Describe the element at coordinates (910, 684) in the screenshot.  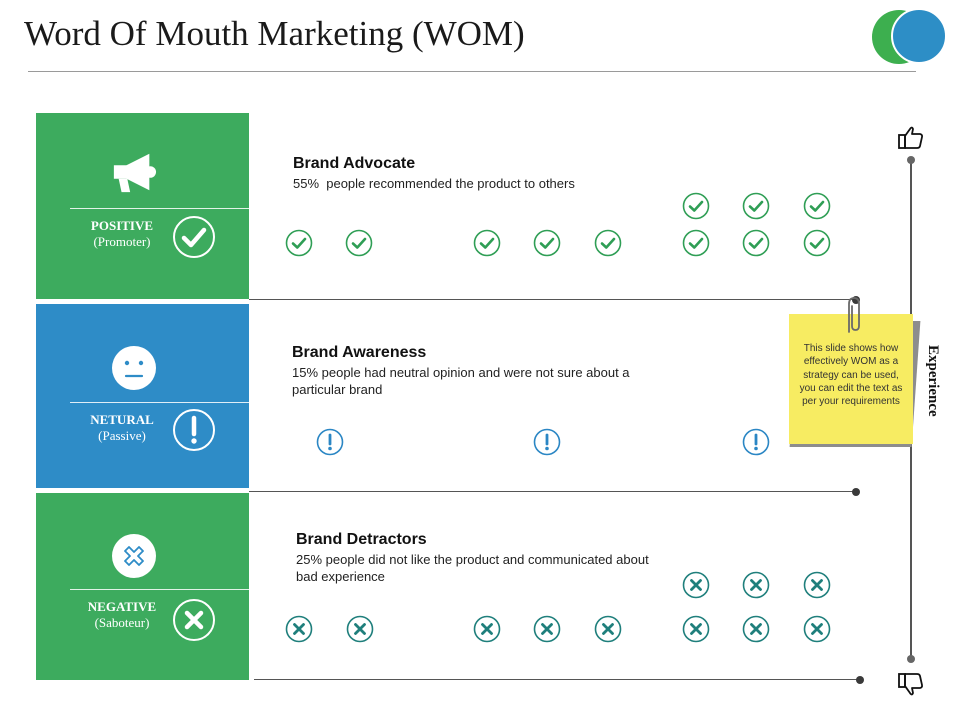
I see `thumbs-down-icon` at that location.